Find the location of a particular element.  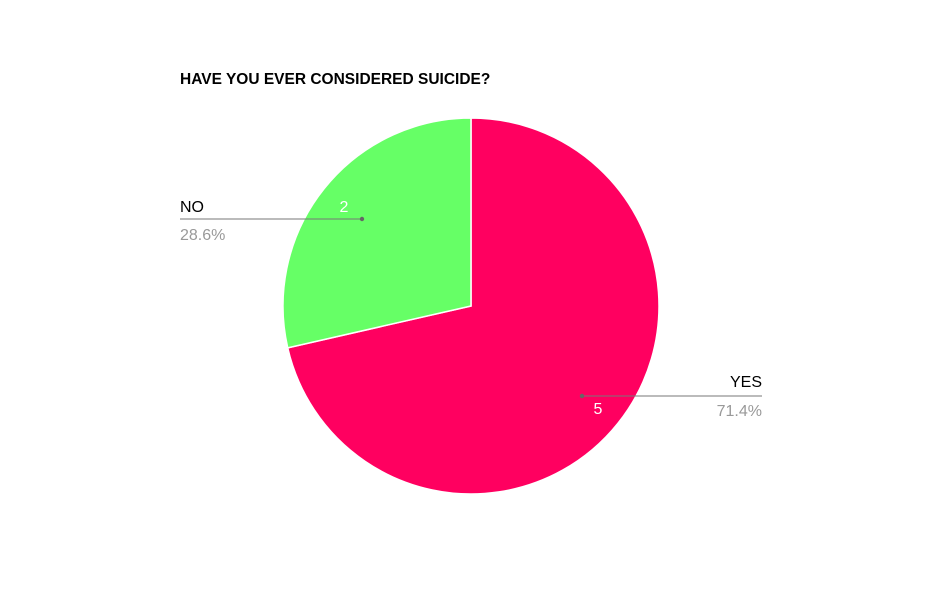

percent-label-yes: 71.4% is located at coordinates (739, 411).